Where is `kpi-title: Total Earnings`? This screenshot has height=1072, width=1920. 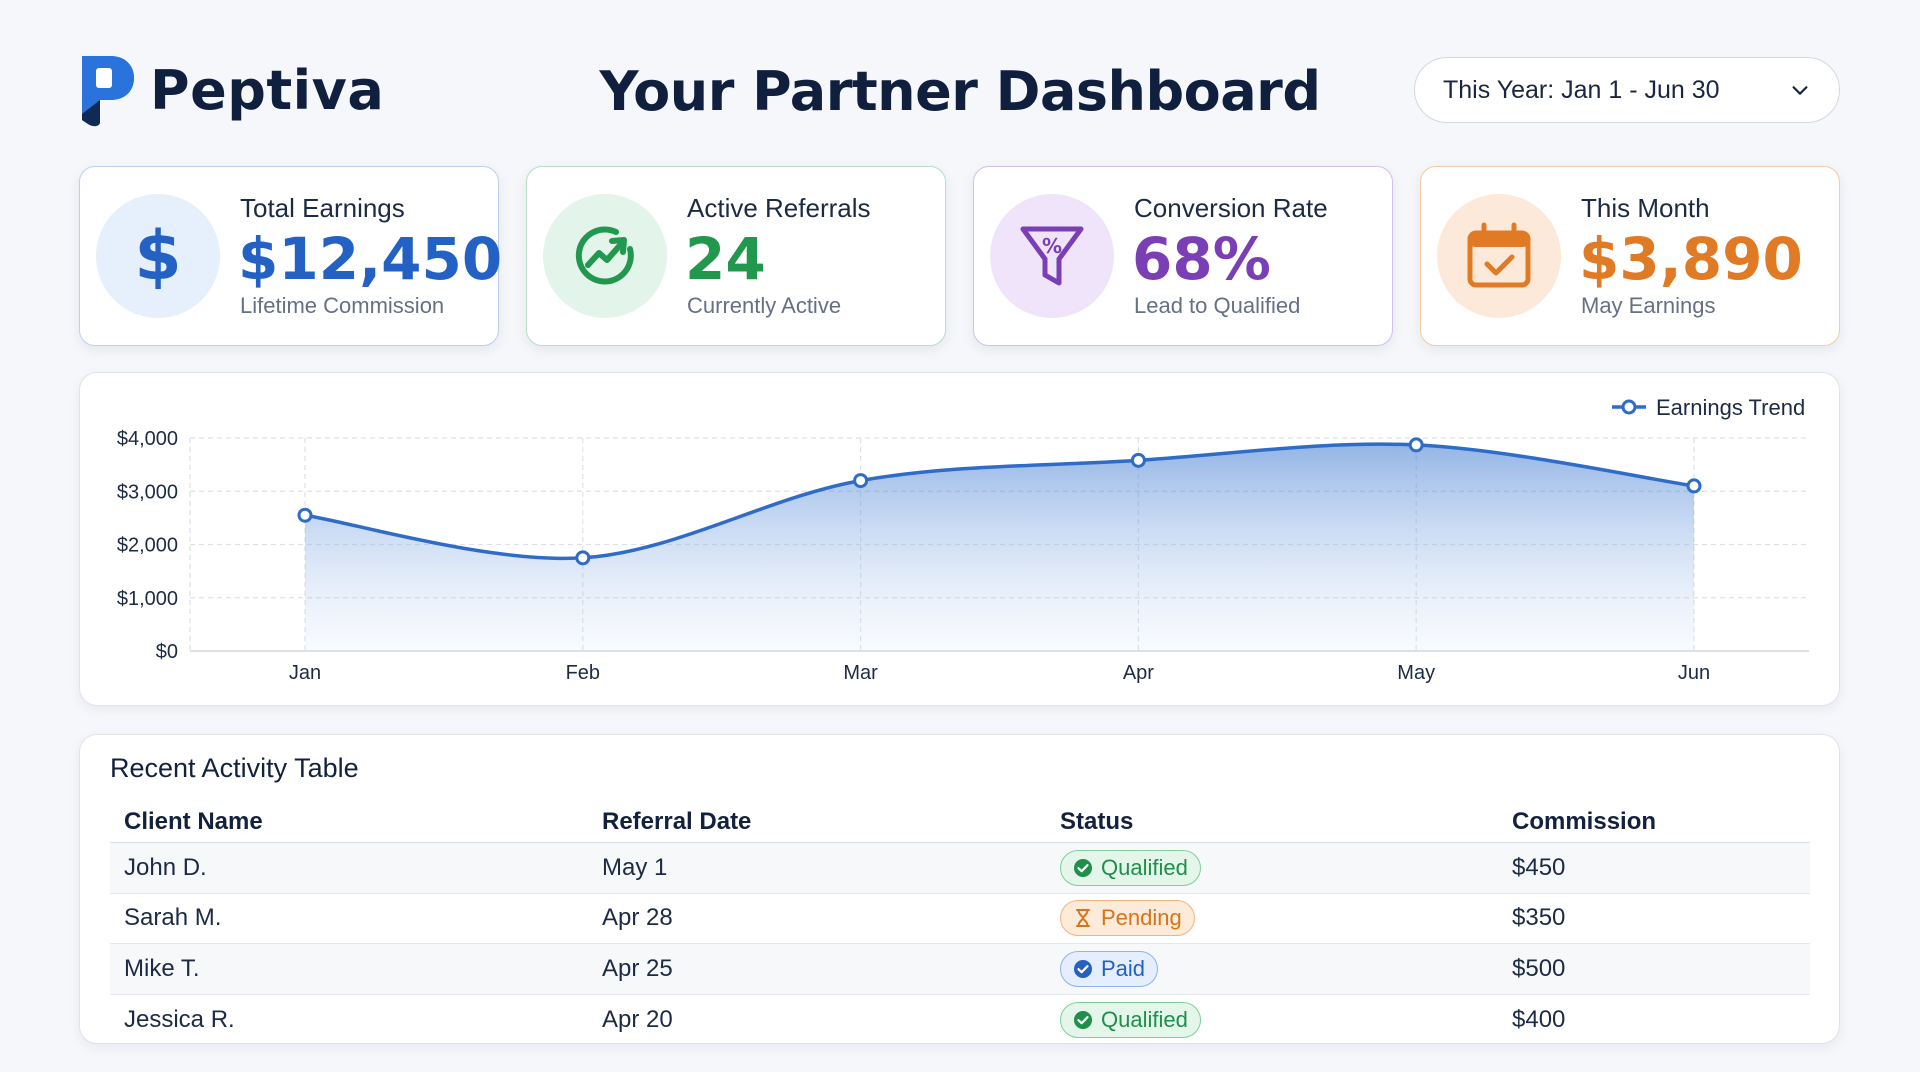 kpi-title: Total Earnings is located at coordinates (322, 208).